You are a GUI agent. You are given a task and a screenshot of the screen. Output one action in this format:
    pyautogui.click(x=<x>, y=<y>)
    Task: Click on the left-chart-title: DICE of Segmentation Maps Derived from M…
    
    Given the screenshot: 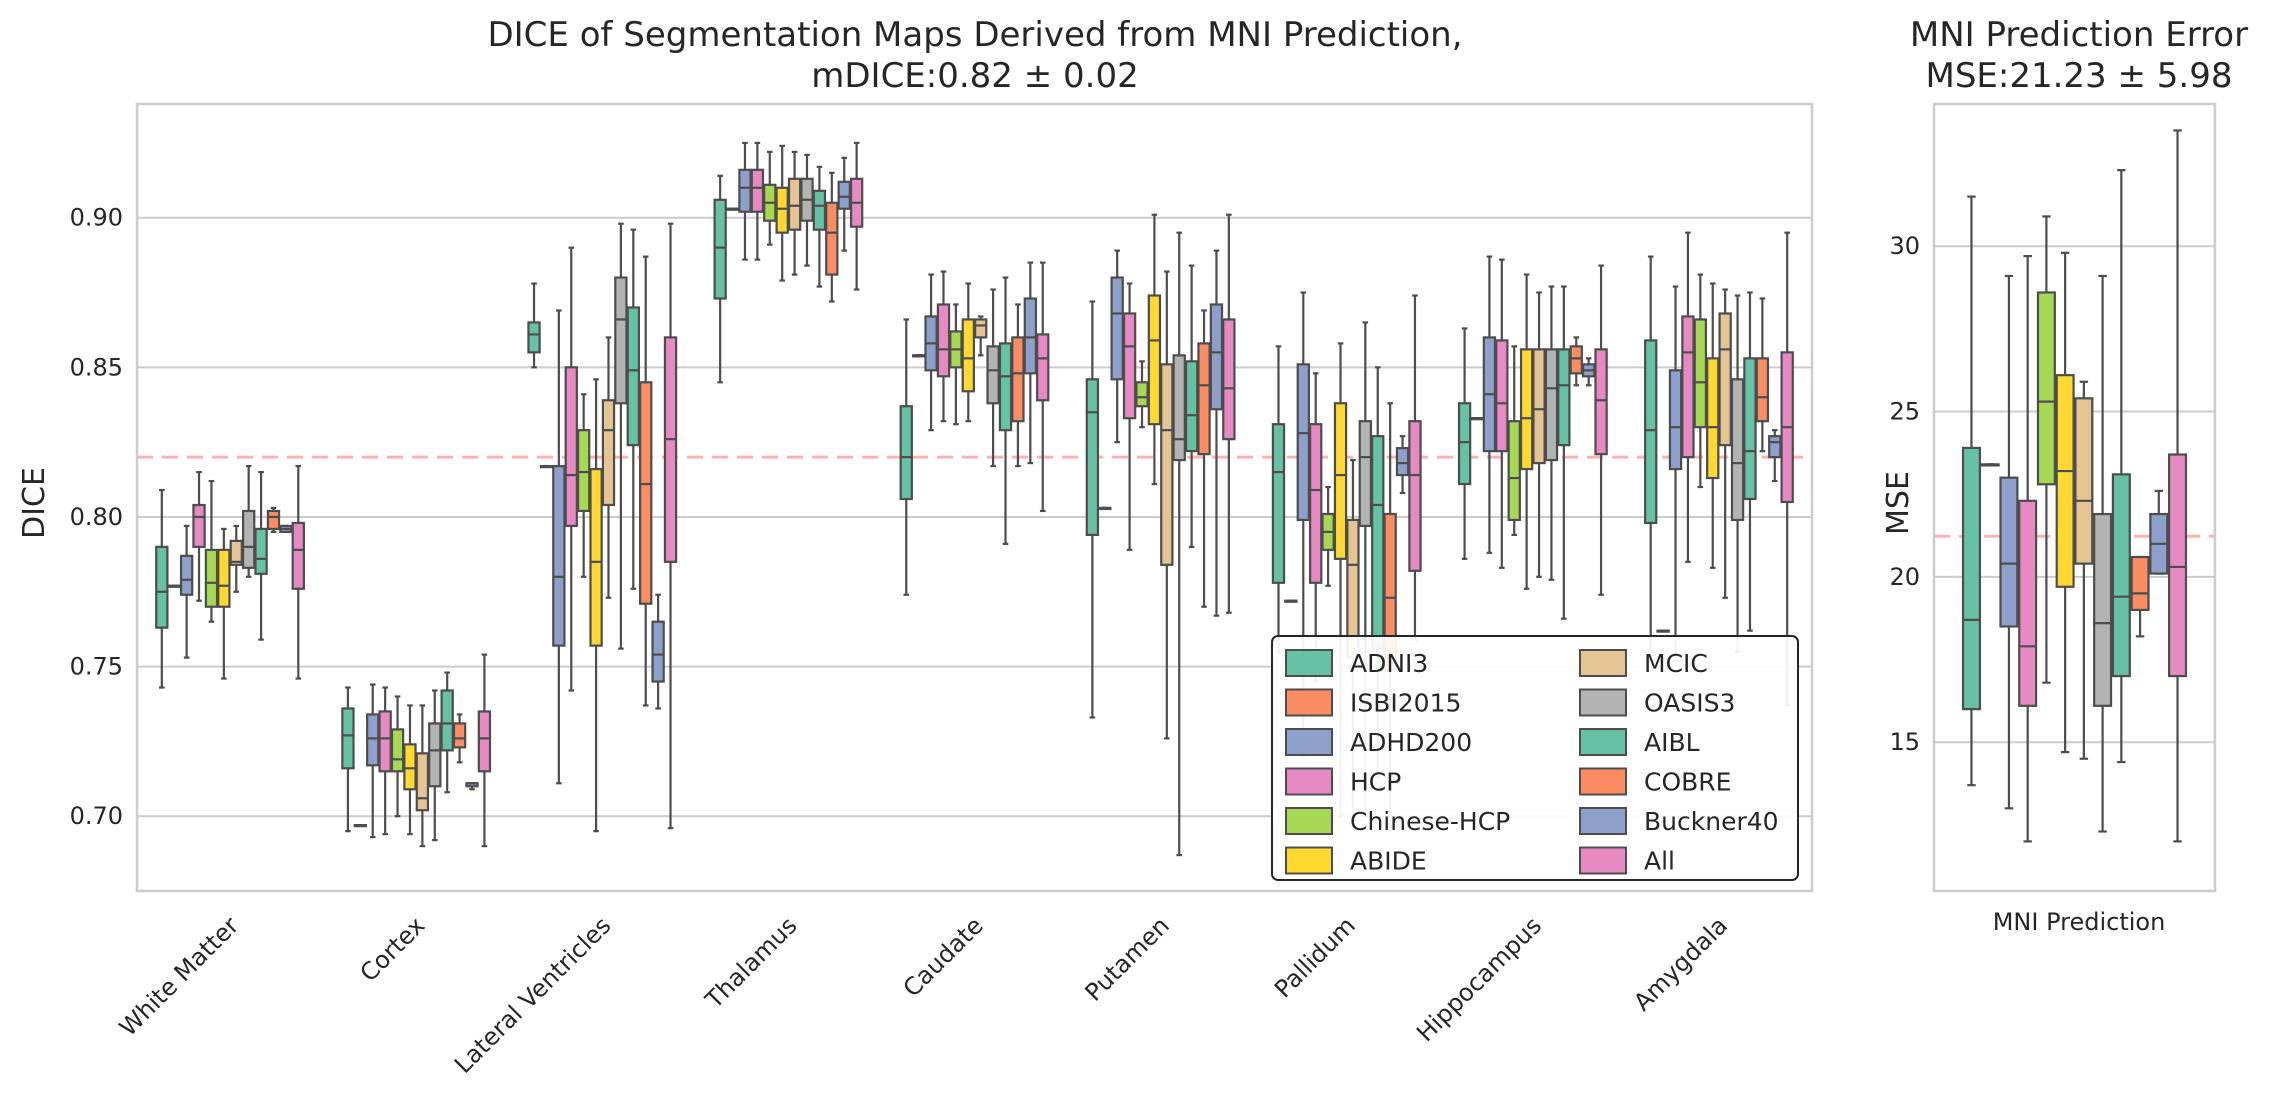 What is the action you would take?
    pyautogui.click(x=974, y=35)
    